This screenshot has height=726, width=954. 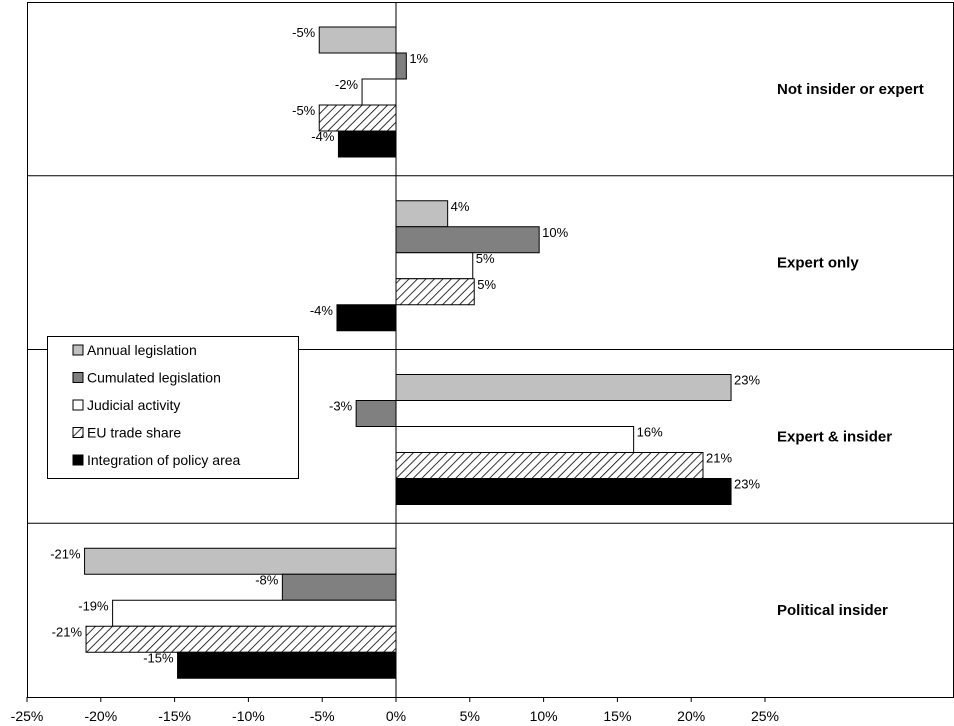 What do you see at coordinates (164, 460) in the screenshot?
I see `legend-label-integration-of-policy-area: Integration of policy area` at bounding box center [164, 460].